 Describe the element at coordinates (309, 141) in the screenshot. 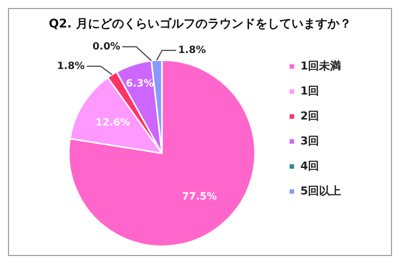

I see `legend-label: 3回` at that location.